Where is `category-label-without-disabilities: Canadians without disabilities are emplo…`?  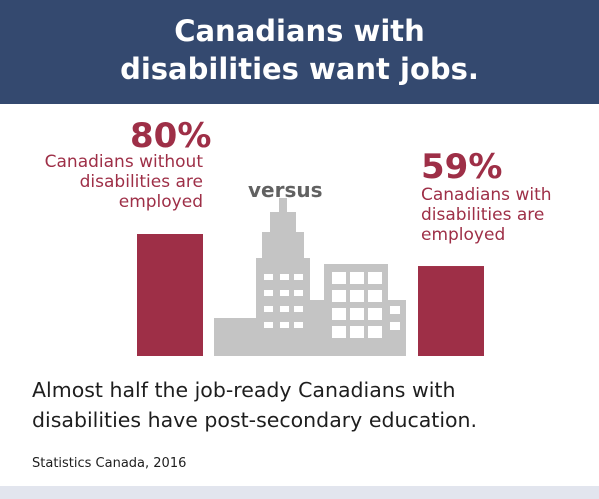
category-label-without-disabilities: Canadians without disabilities are emplo… is located at coordinates (115, 182).